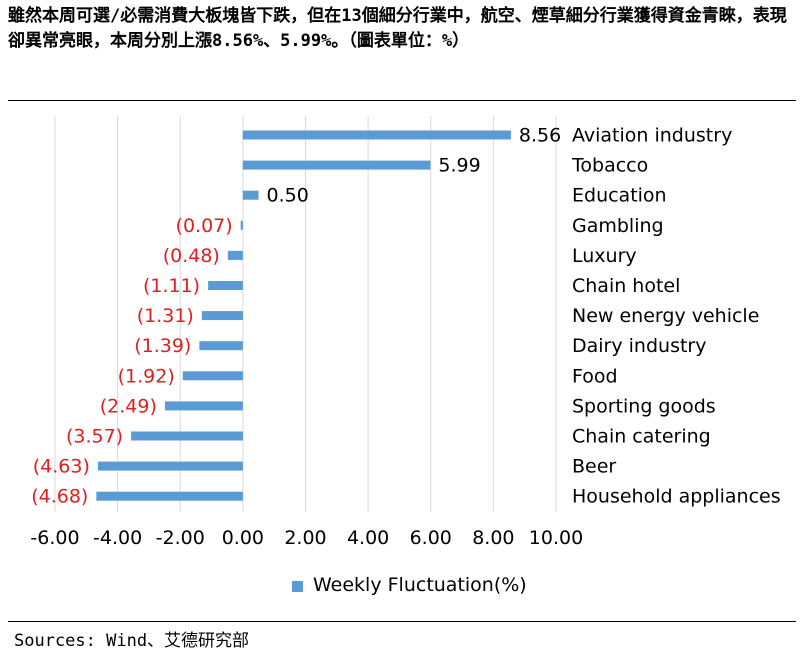  I want to click on data-label: (0.07), so click(204, 226).